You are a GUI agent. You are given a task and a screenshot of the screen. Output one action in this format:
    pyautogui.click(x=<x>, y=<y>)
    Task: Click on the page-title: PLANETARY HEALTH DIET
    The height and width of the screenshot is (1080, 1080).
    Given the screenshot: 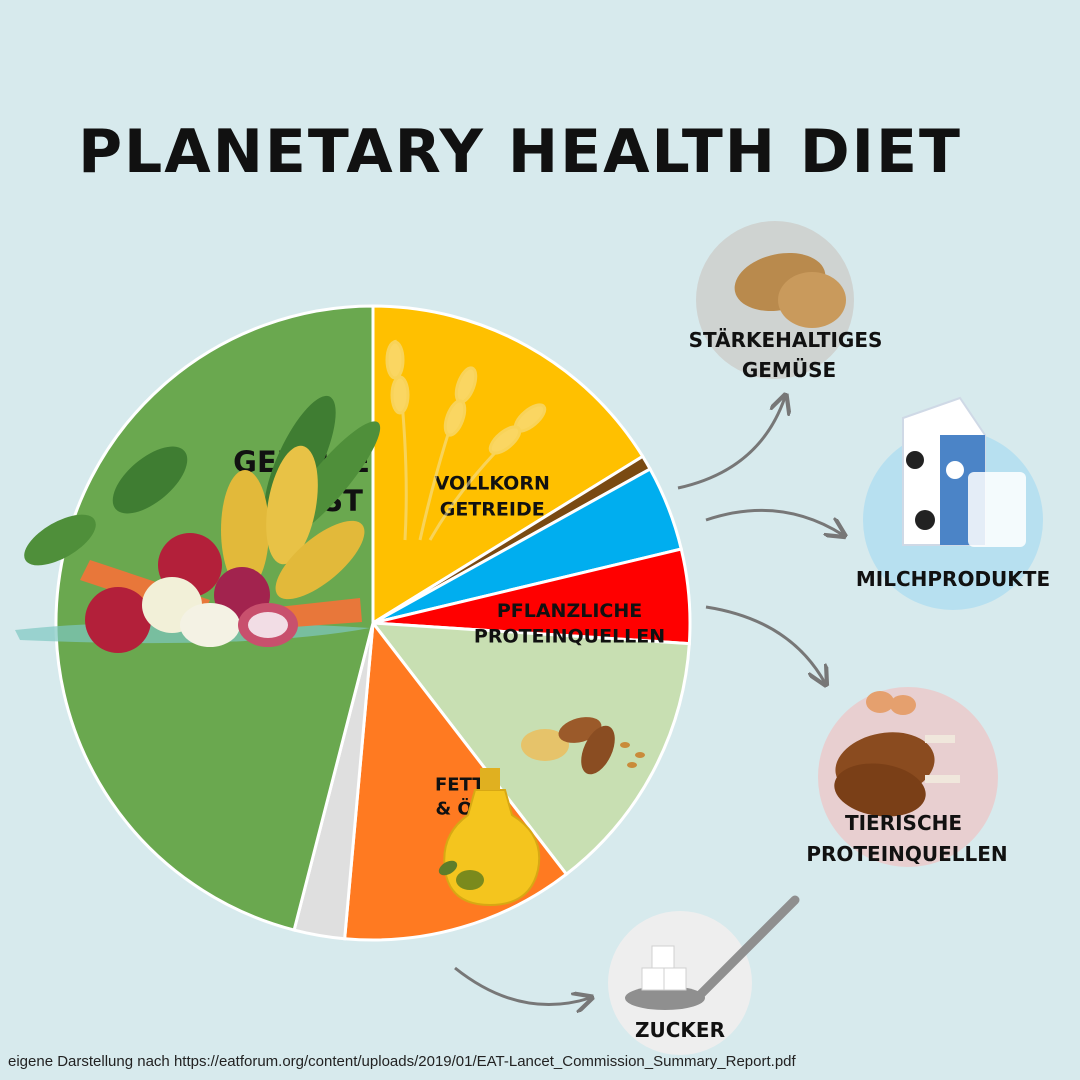 What is the action you would take?
    pyautogui.click(x=520, y=152)
    